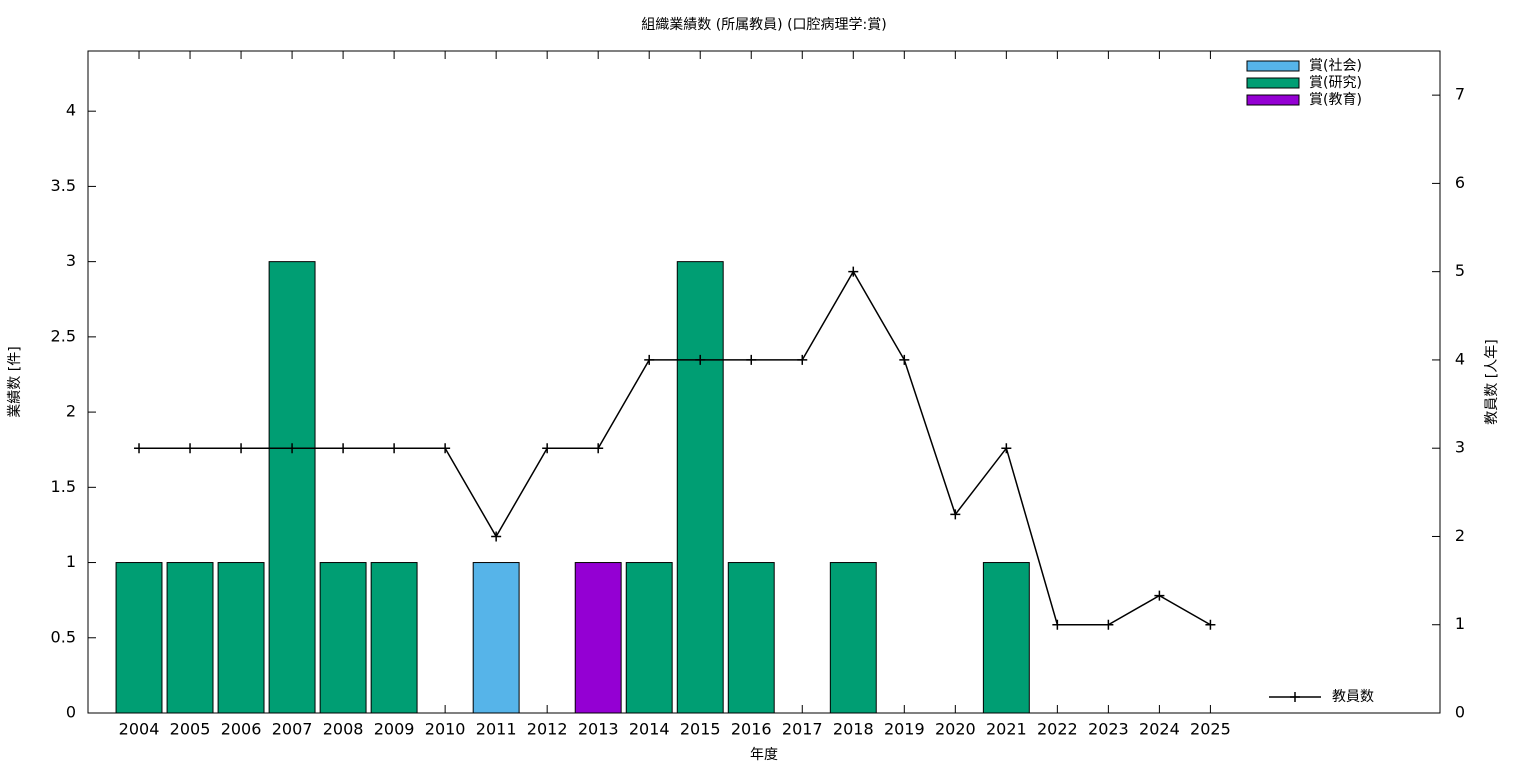  I want to click on x-tick-label: 2022, so click(1057, 729).